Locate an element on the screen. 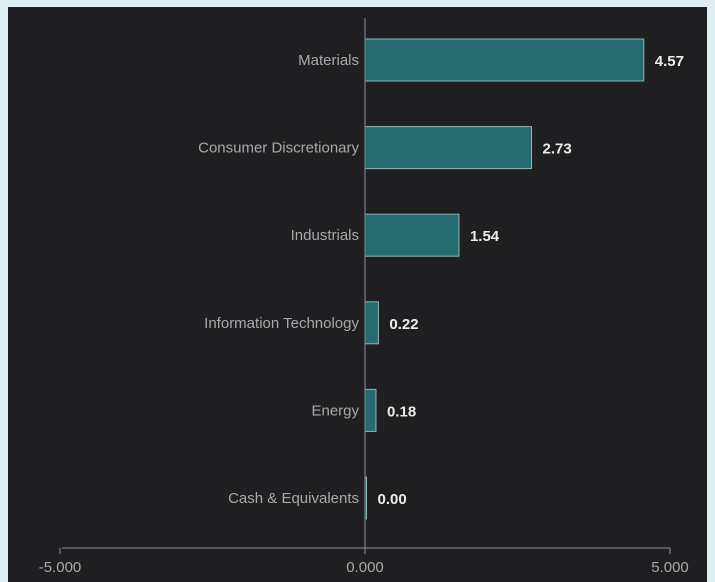 This screenshot has width=715, height=582. value-label-3: 0.22 is located at coordinates (403, 324).